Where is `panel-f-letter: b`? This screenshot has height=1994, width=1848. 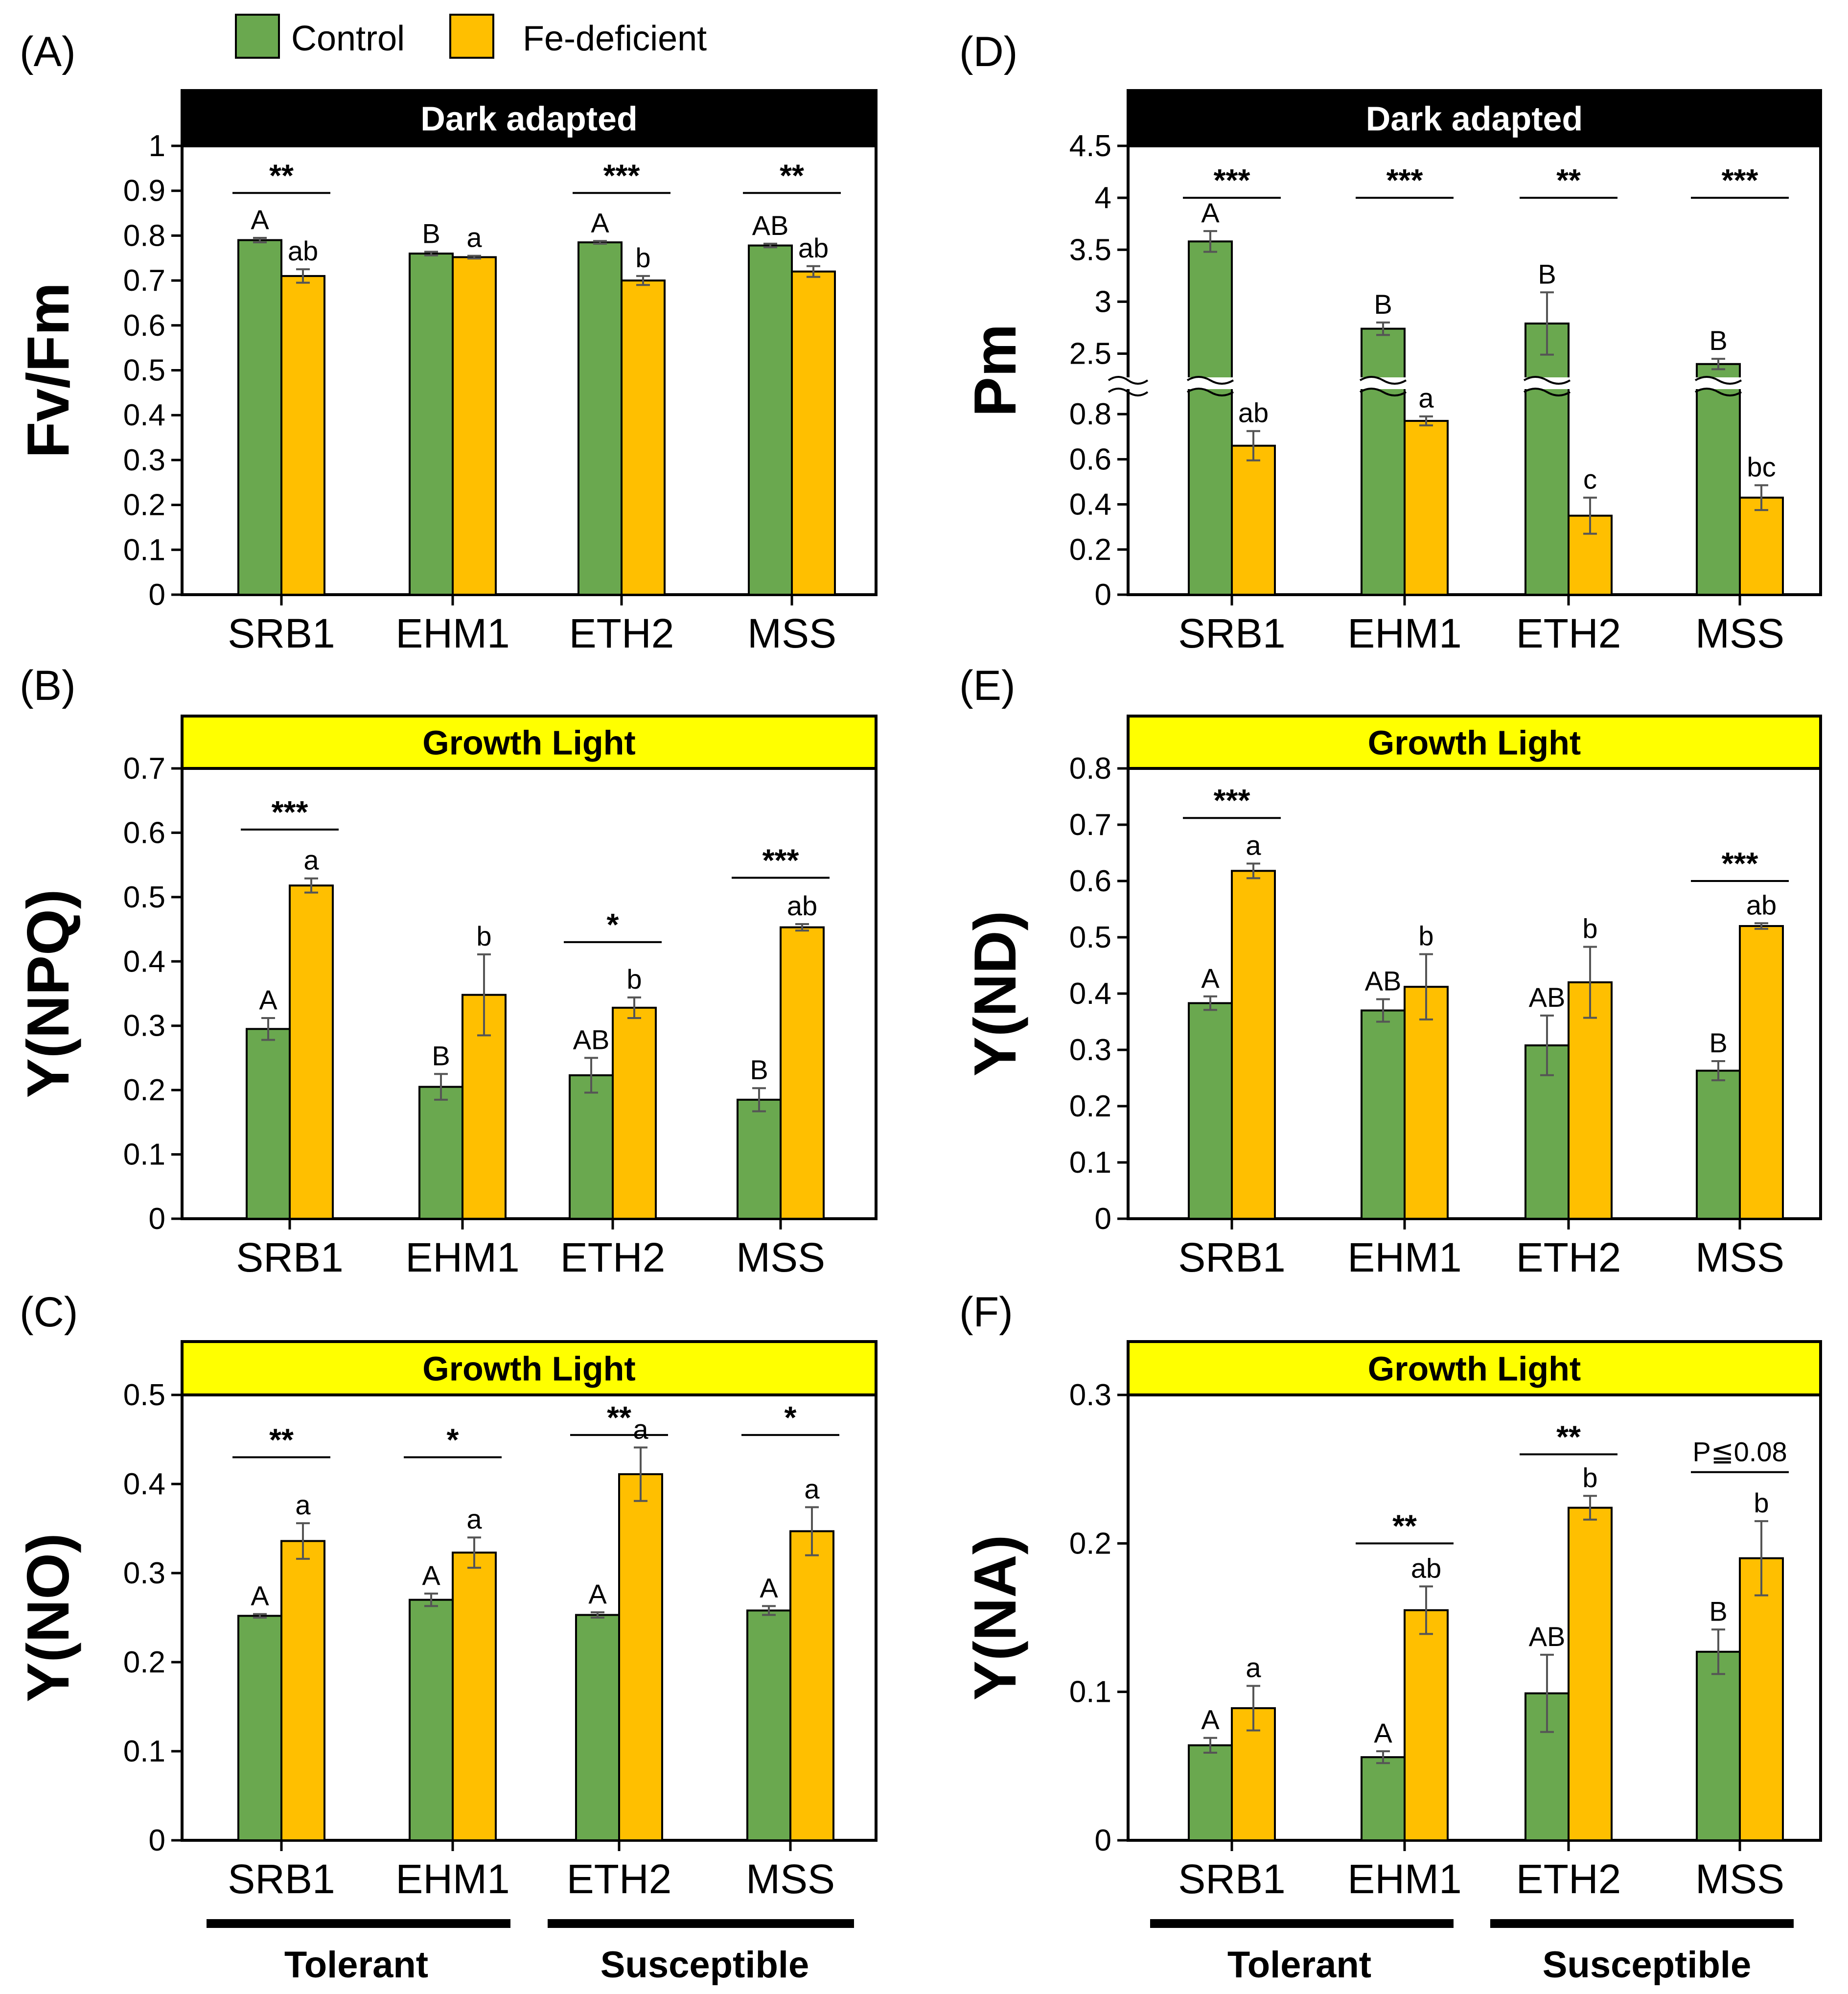 panel-f-letter: b is located at coordinates (1761, 1502).